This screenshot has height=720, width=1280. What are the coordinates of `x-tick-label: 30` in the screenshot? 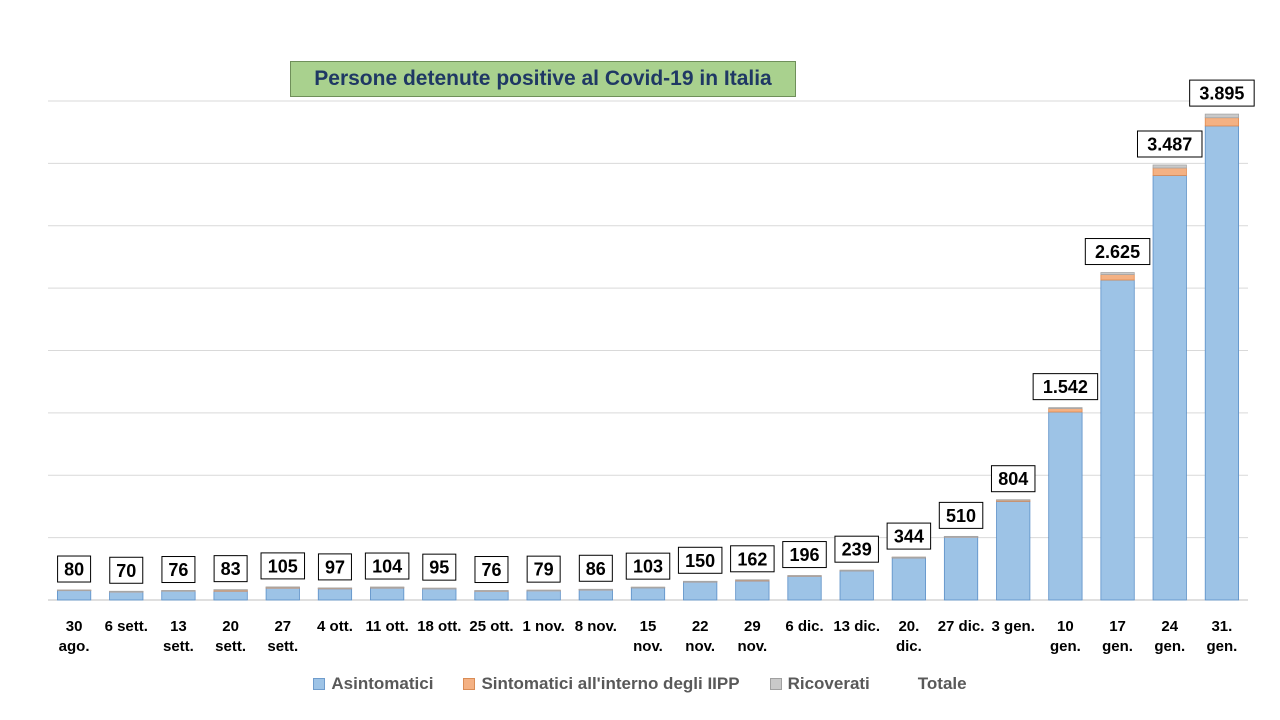 It's located at (74, 626).